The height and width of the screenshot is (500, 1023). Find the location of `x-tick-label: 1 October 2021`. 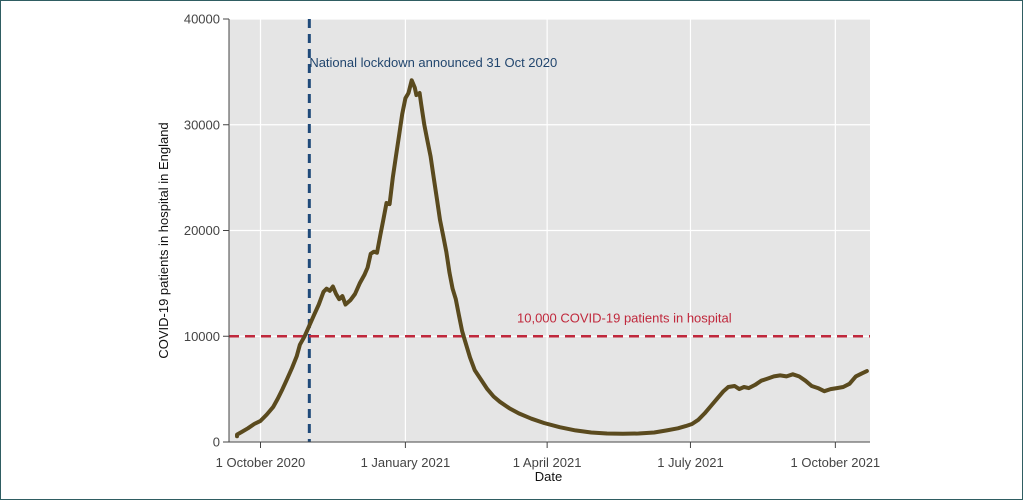

x-tick-label: 1 October 2021 is located at coordinates (836, 462).